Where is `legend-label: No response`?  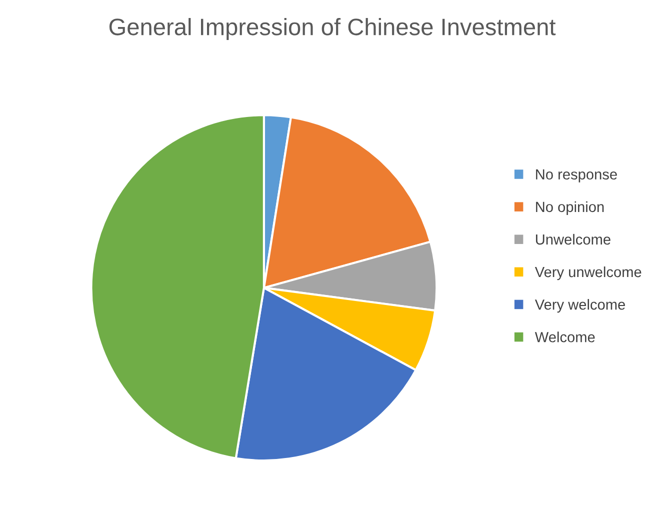
legend-label: No response is located at coordinates (576, 175).